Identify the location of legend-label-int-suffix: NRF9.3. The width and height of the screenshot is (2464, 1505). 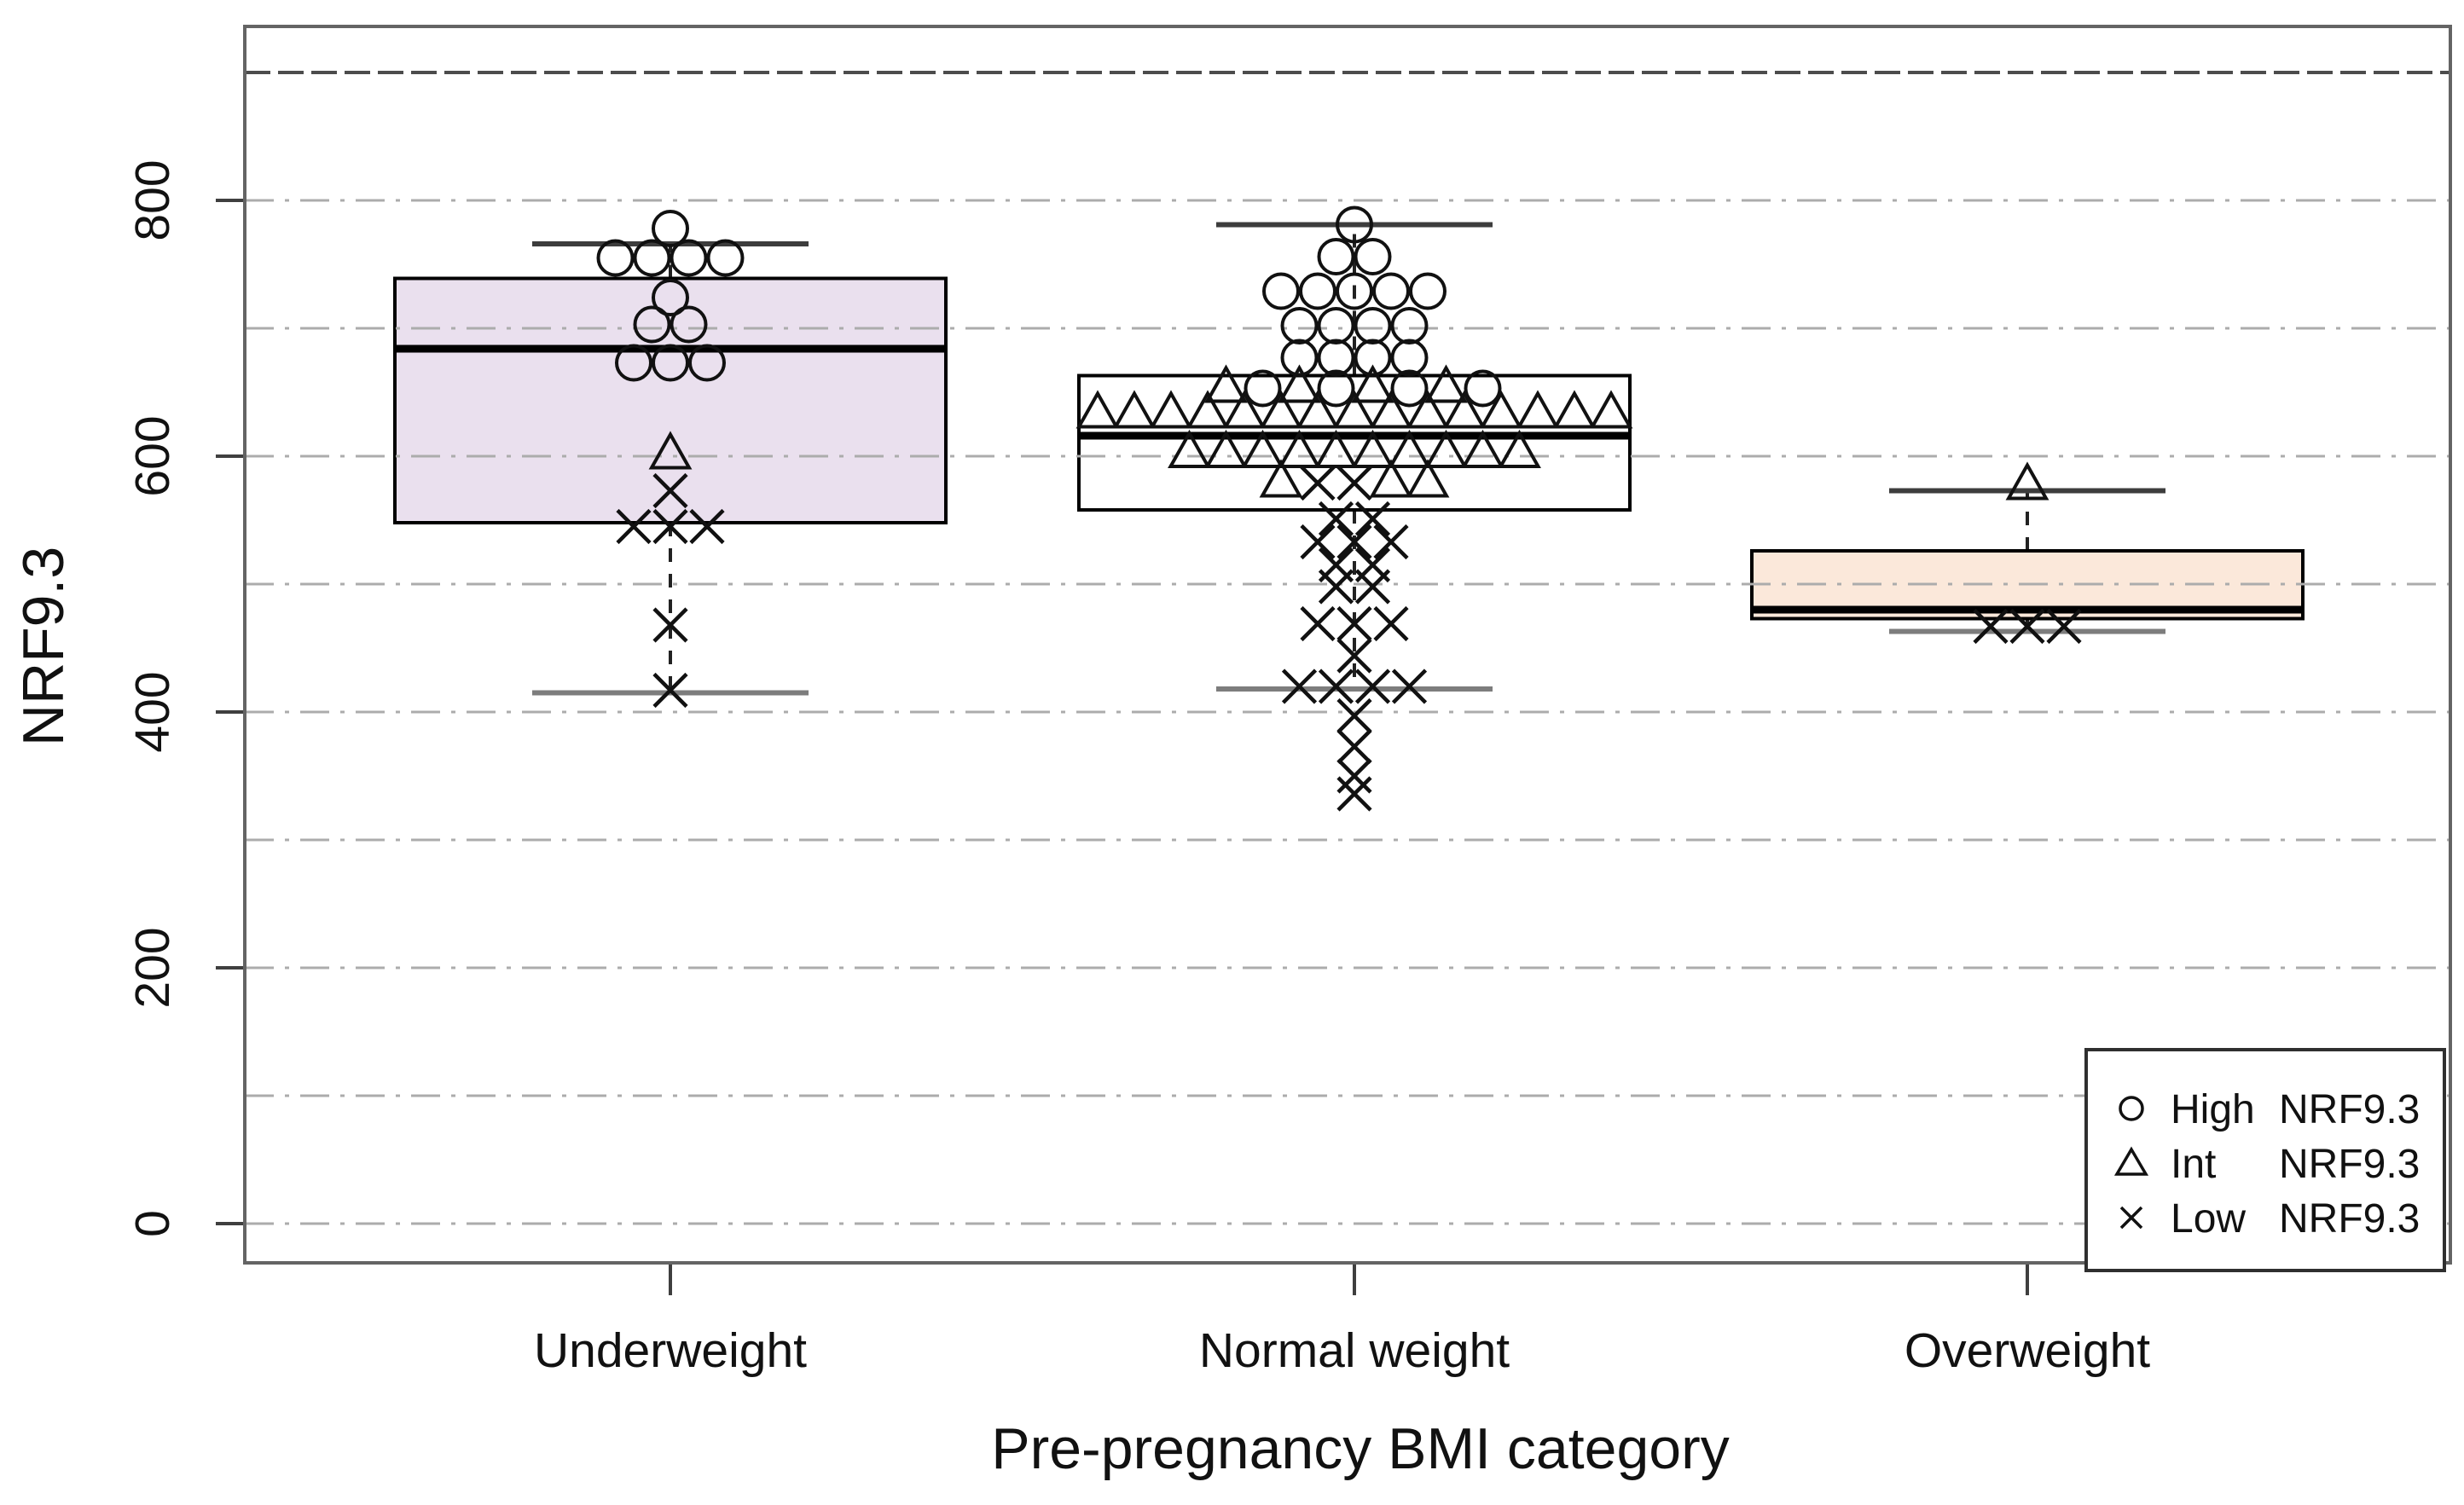
(2349, 1164).